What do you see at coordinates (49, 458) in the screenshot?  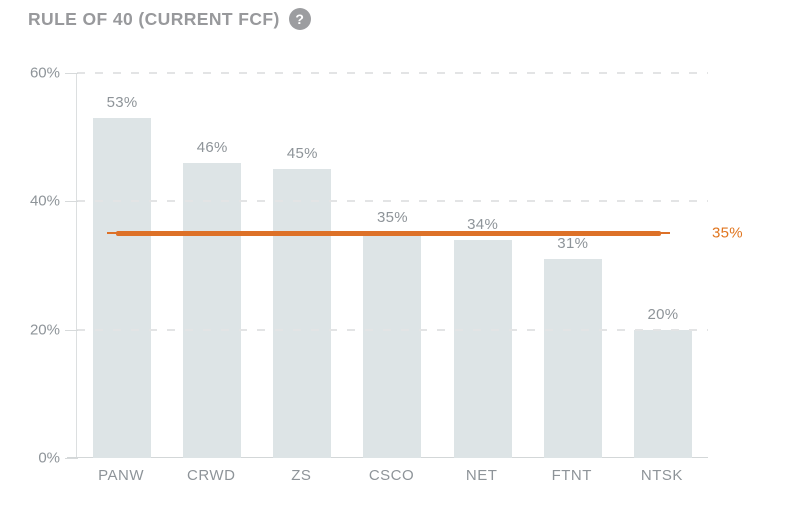 I see `y-axis-tick-label: 0%` at bounding box center [49, 458].